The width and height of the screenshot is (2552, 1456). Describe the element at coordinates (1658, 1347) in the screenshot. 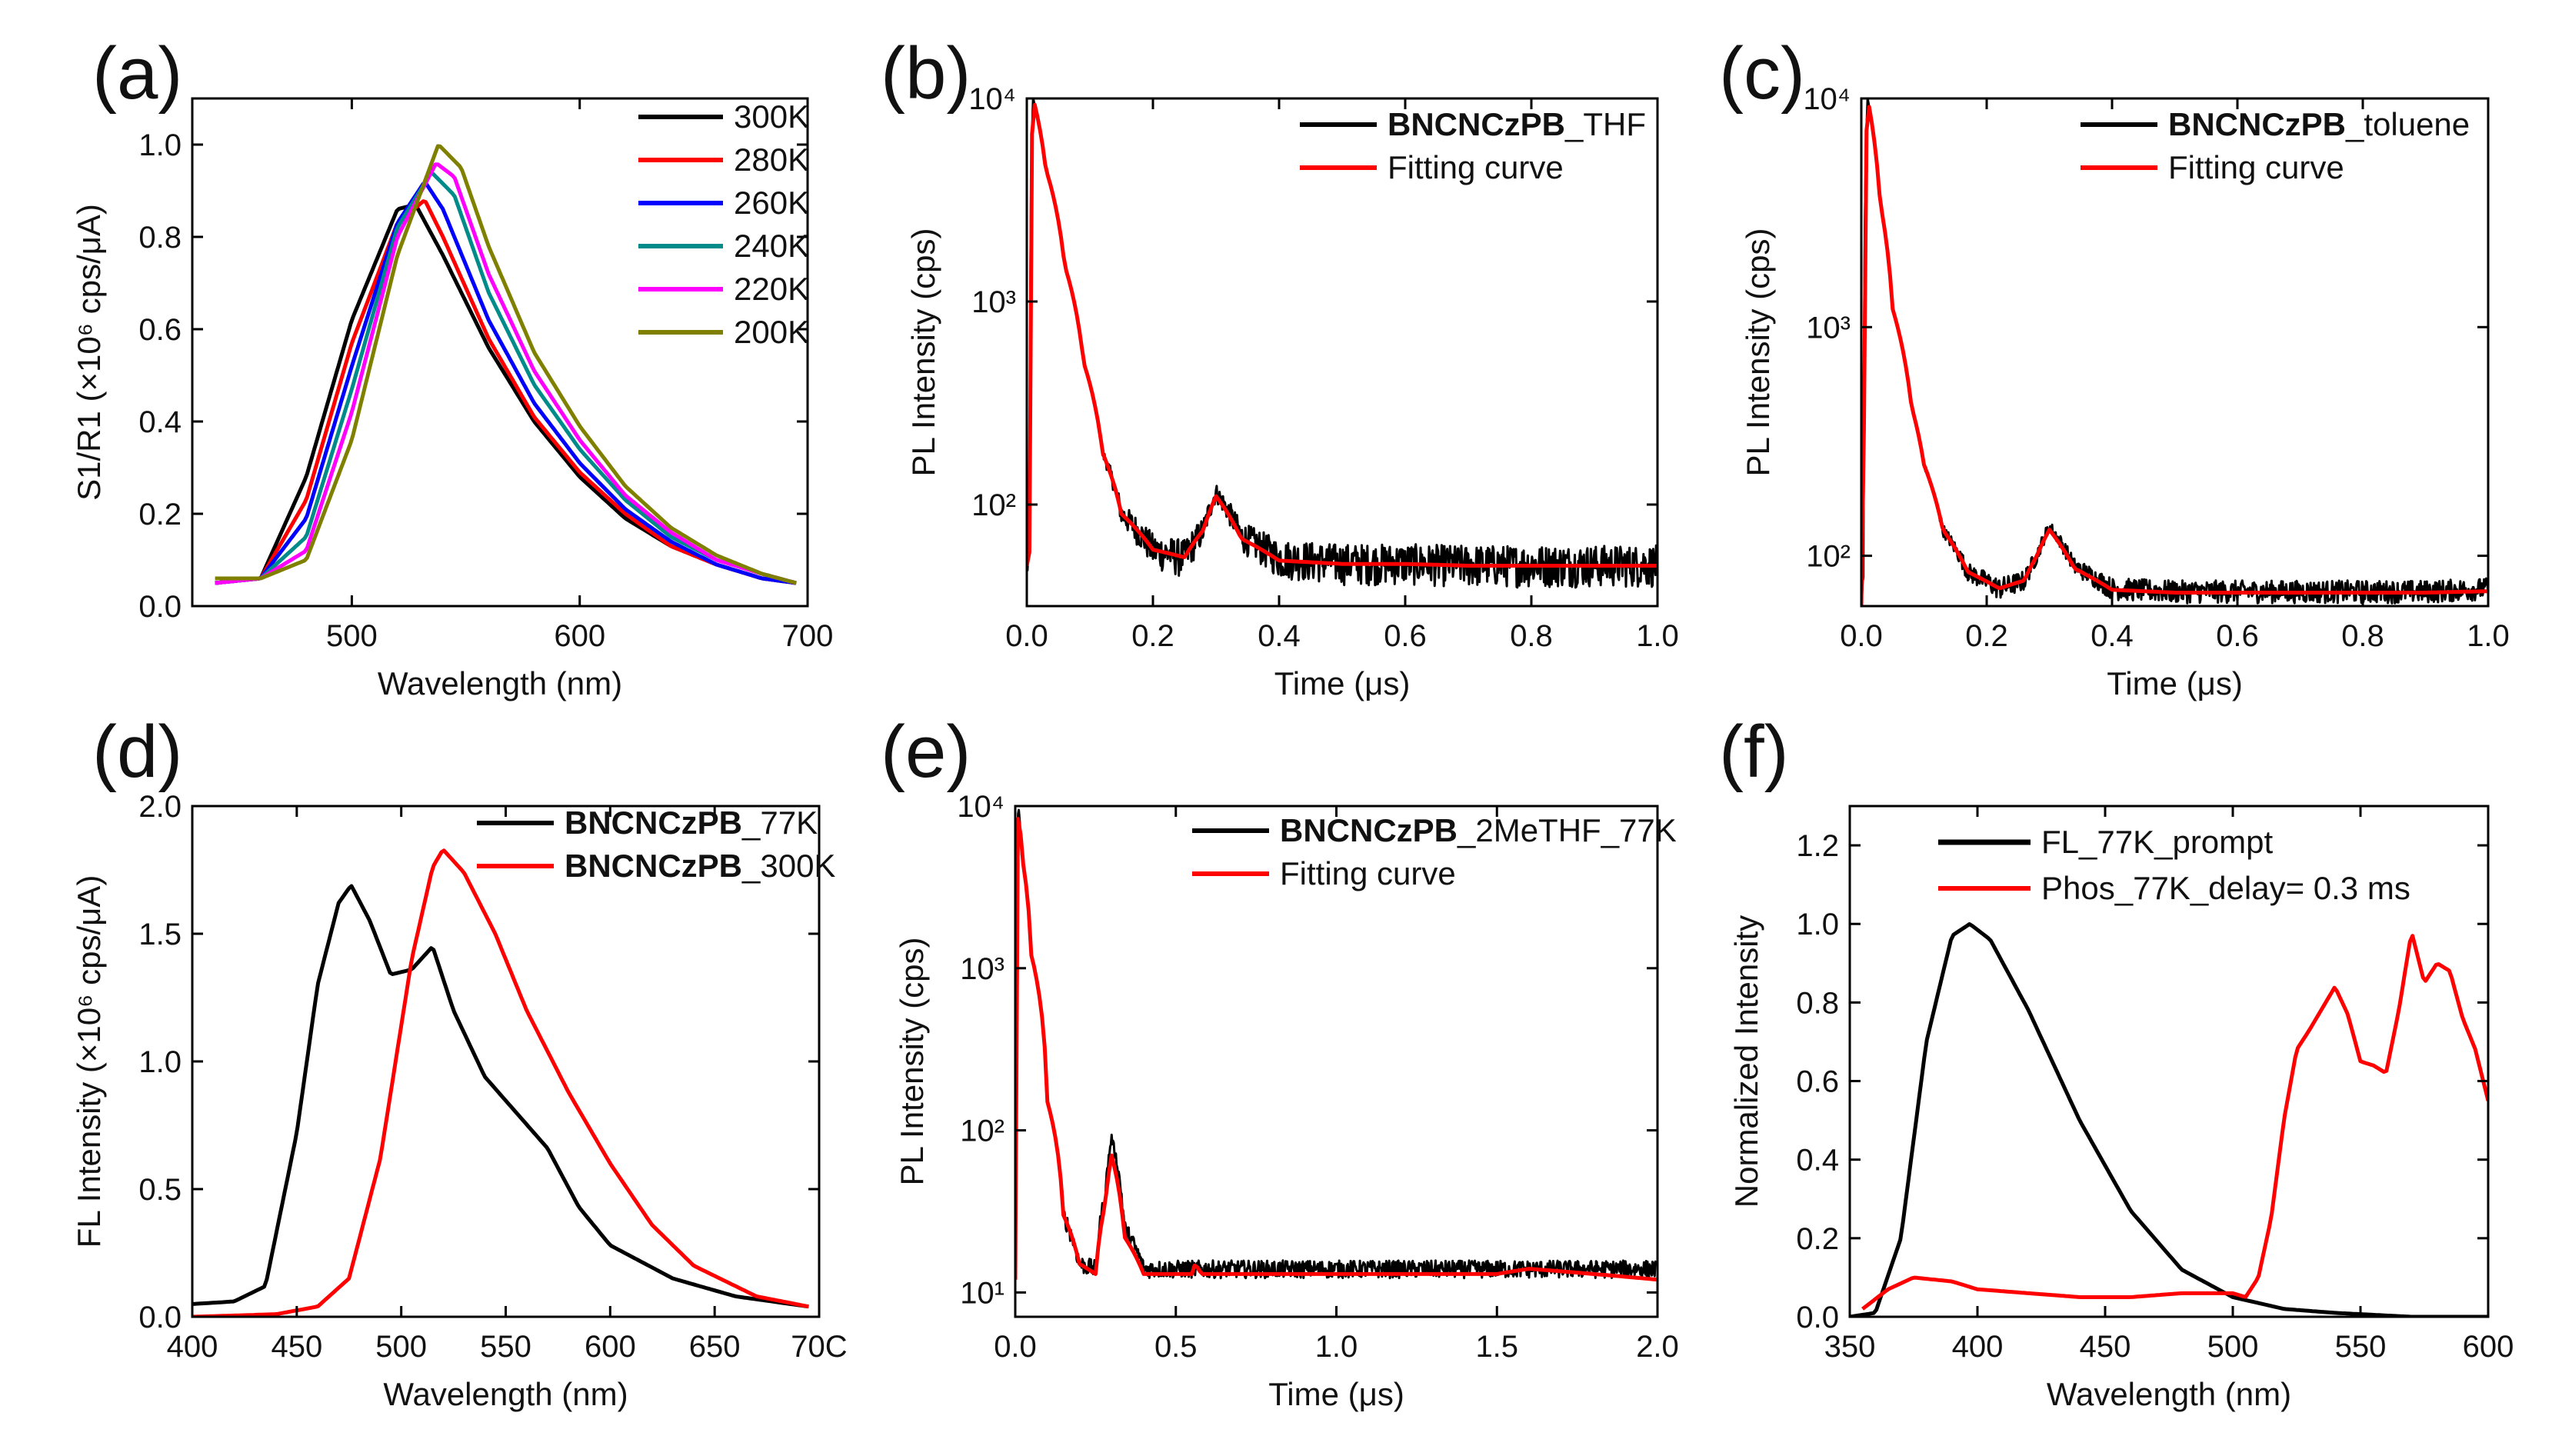

I see `x-tick-label: 2.0` at that location.